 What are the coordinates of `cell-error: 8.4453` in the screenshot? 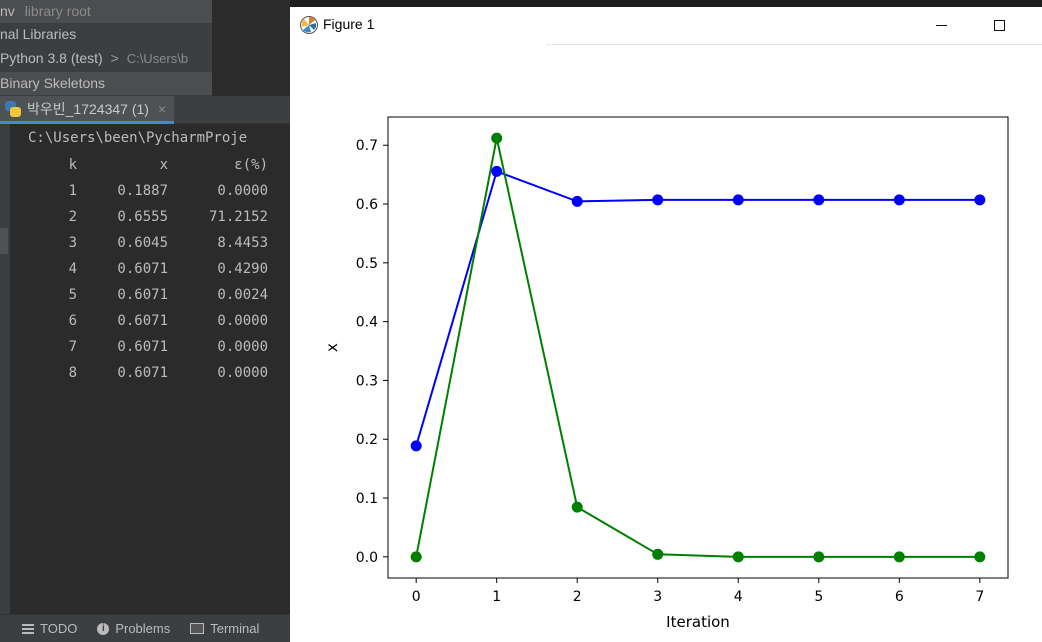 It's located at (242, 243).